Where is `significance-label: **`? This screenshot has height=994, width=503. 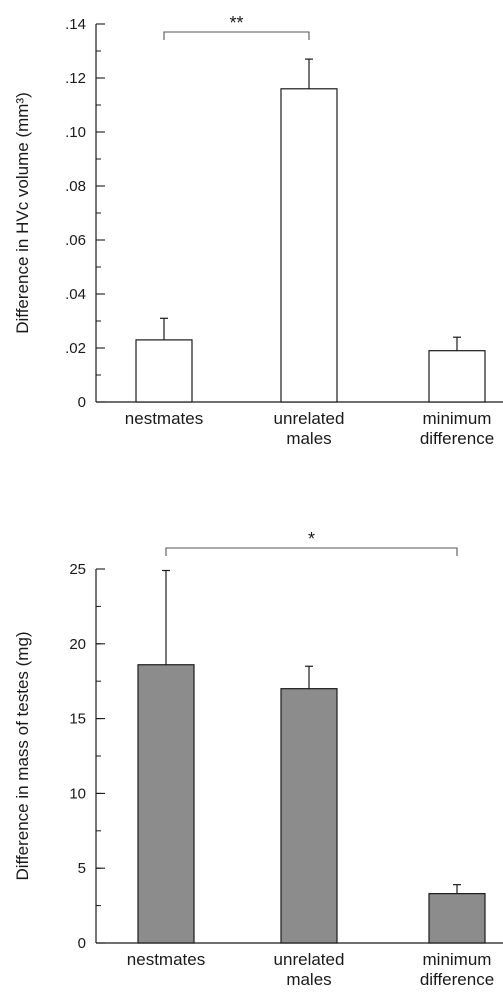
significance-label: ** is located at coordinates (236, 23).